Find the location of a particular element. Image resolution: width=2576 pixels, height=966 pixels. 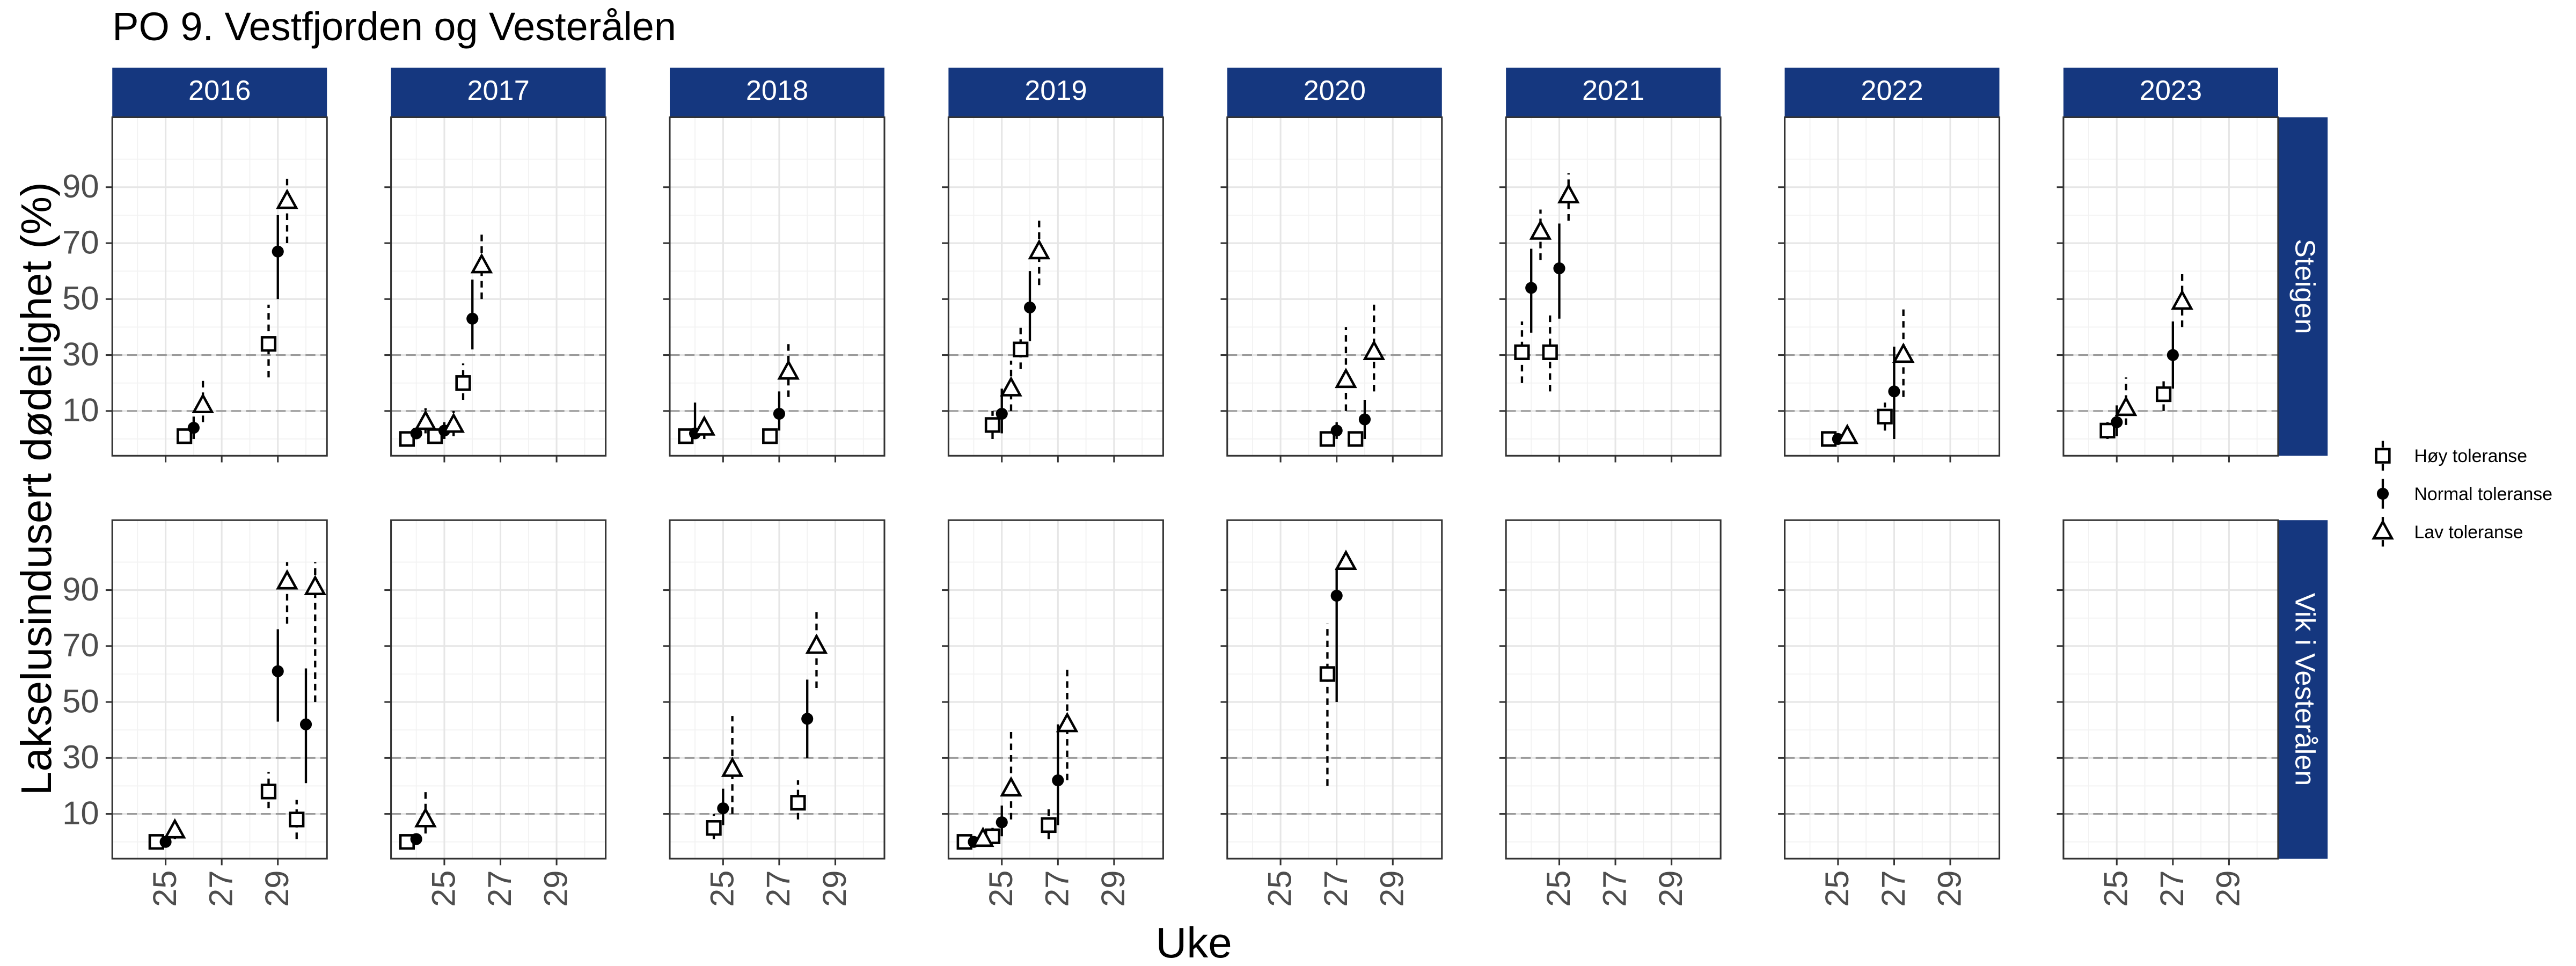

legend-label: Normal toleranse is located at coordinates (2483, 494).